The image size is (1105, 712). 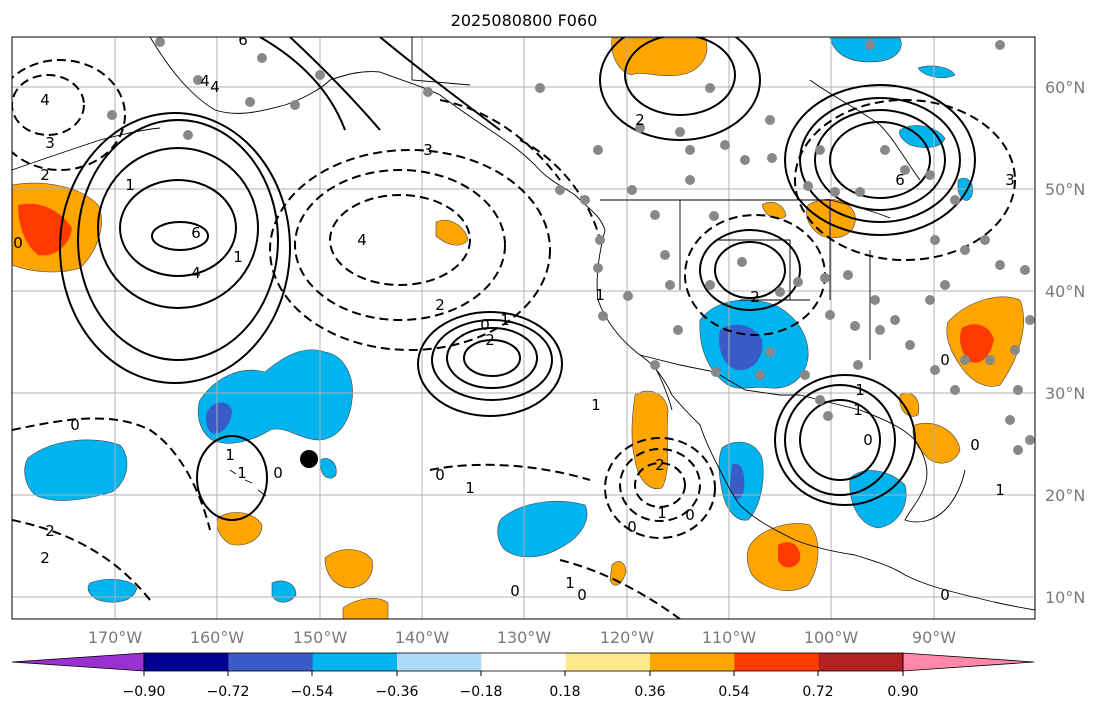 I want to click on colorbar-segments, so click(x=523, y=662).